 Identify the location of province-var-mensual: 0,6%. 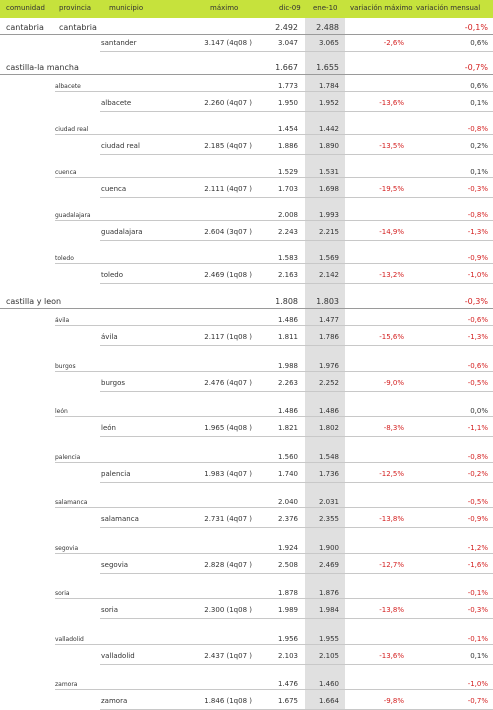
(479, 86).